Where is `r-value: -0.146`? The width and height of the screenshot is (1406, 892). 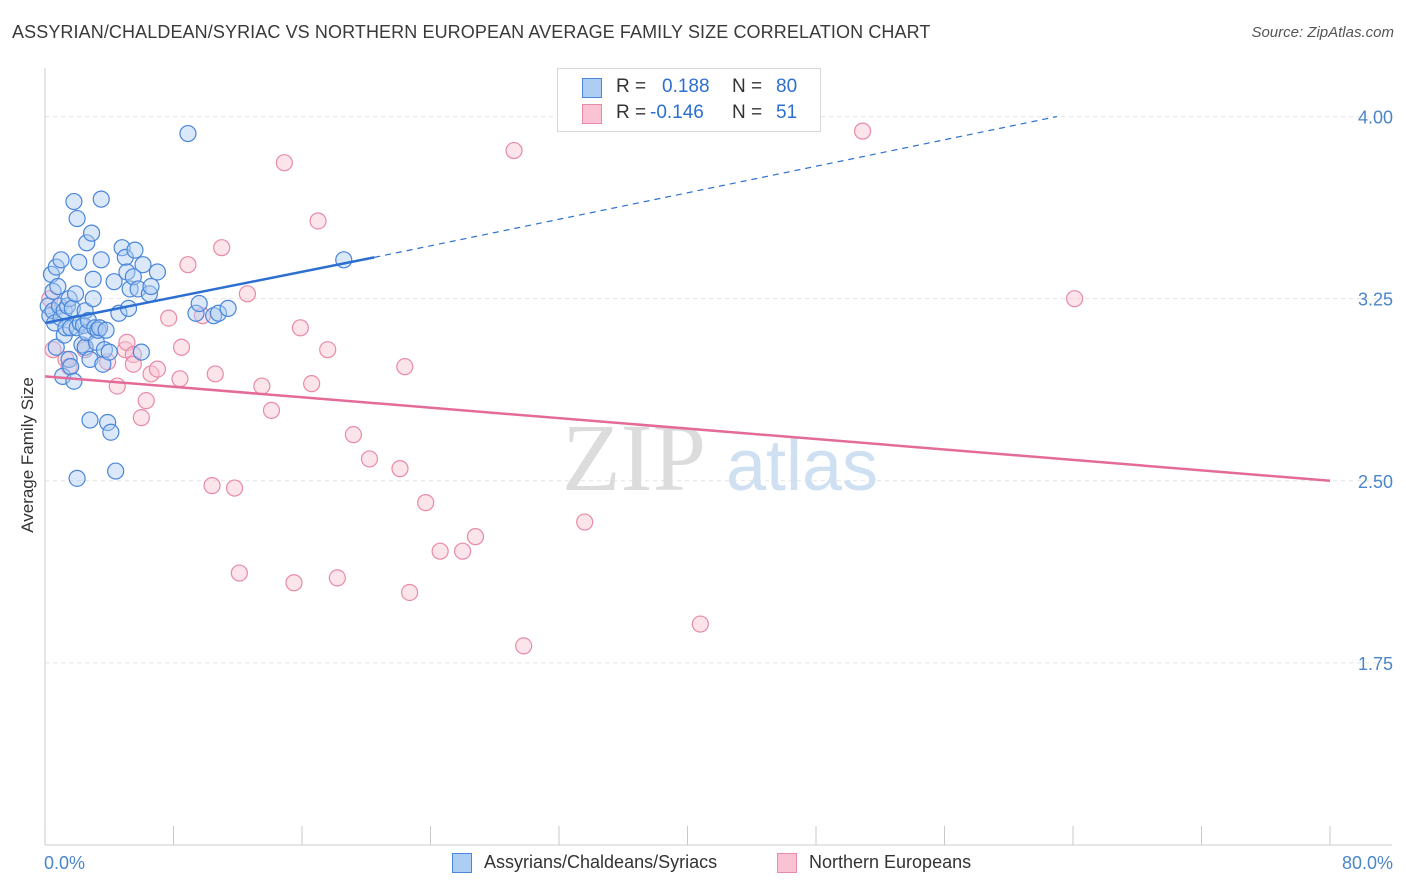 r-value: -0.146 is located at coordinates (677, 112).